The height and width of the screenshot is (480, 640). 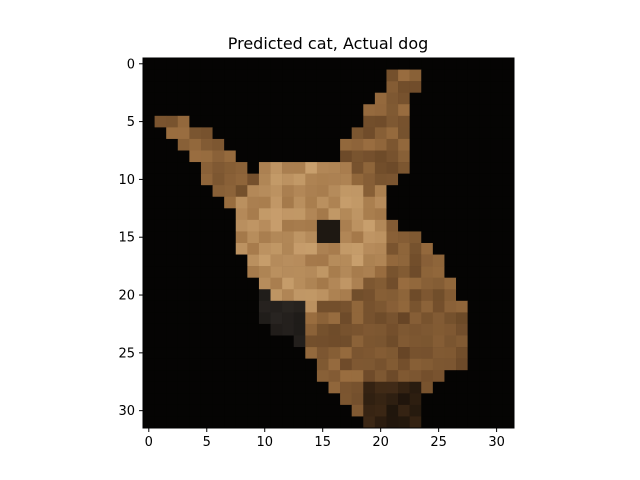 What do you see at coordinates (130, 238) in the screenshot?
I see `y-axis: 0 5 10 15 20 25 30` at bounding box center [130, 238].